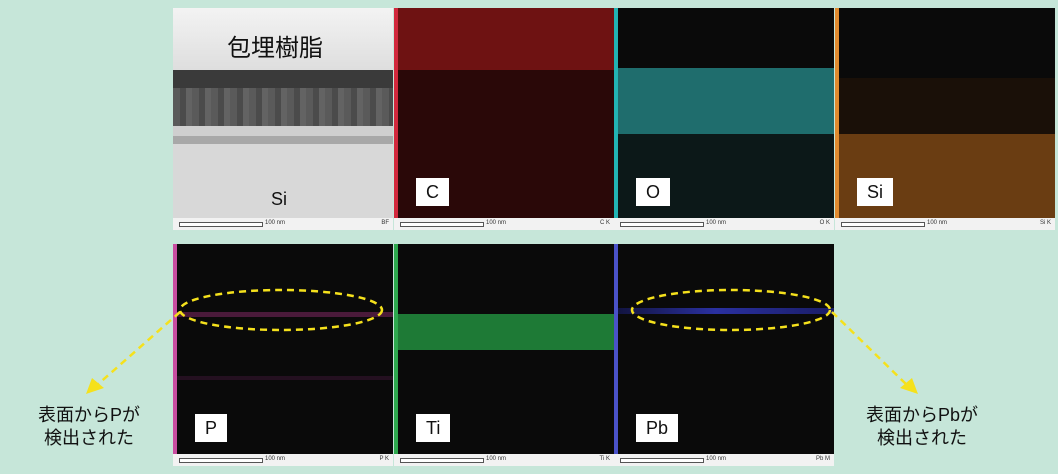 The image size is (1058, 474). What do you see at coordinates (504, 224) in the screenshot?
I see `scale-bar: 100 nm C K` at bounding box center [504, 224].